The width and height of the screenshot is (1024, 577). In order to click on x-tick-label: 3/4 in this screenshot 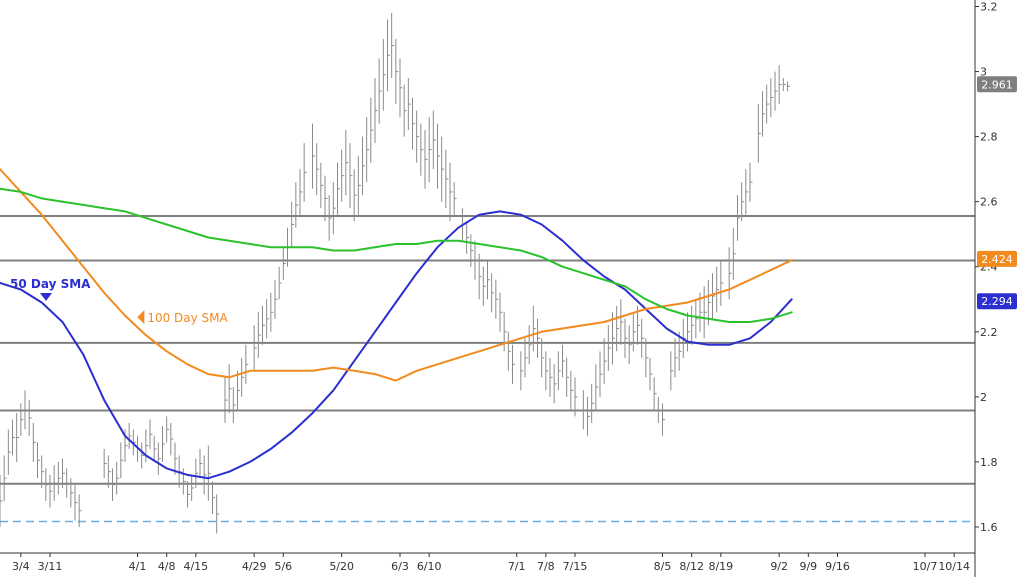, I will do `click(21, 566)`.